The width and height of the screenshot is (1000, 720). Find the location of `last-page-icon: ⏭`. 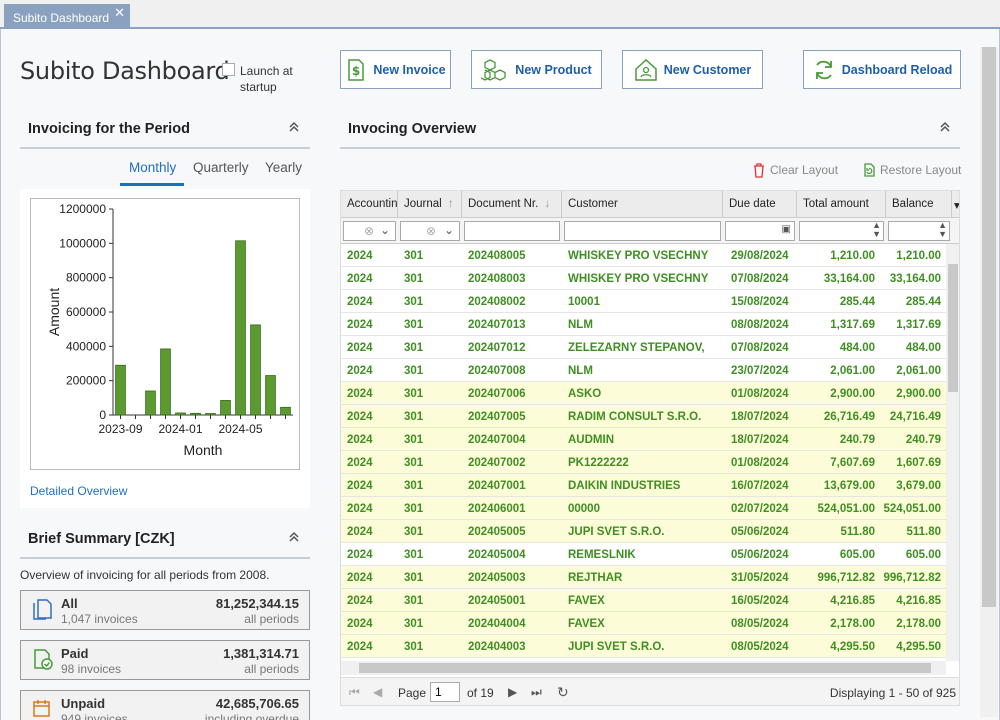

last-page-icon: ⏭ is located at coordinates (536, 692).